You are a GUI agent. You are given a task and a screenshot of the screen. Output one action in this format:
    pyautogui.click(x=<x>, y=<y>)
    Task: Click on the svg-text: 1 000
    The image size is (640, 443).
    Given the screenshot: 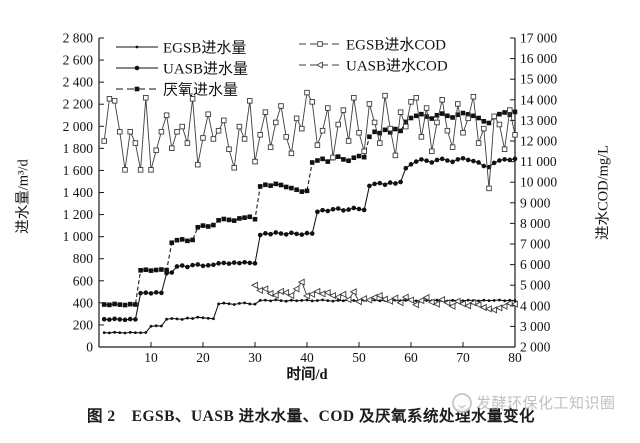 What is the action you would take?
    pyautogui.click(x=78, y=236)
    